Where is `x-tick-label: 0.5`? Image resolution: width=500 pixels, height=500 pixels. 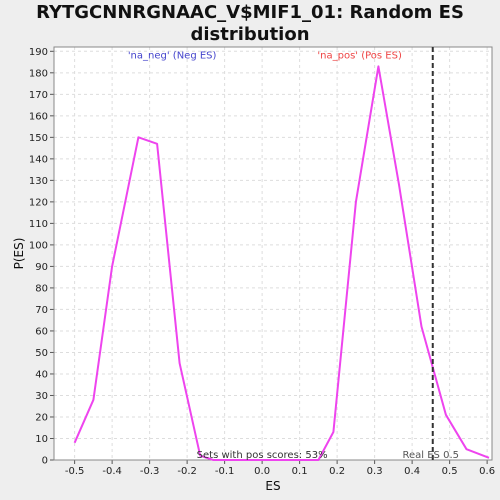
x-tick-label: 0.5 is located at coordinates (450, 471).